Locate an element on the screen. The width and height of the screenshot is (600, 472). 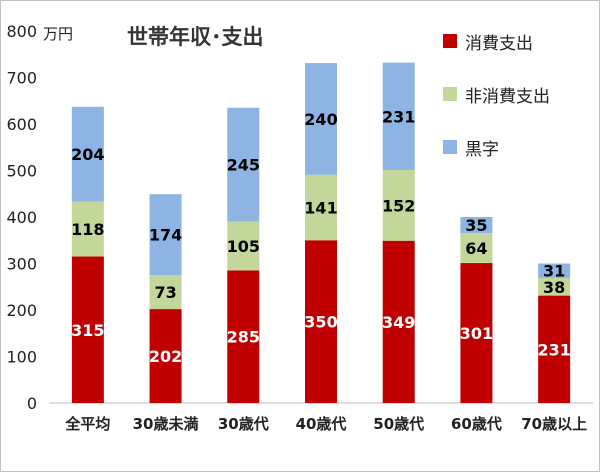
y-tick-label: 200 is located at coordinates (21, 310).